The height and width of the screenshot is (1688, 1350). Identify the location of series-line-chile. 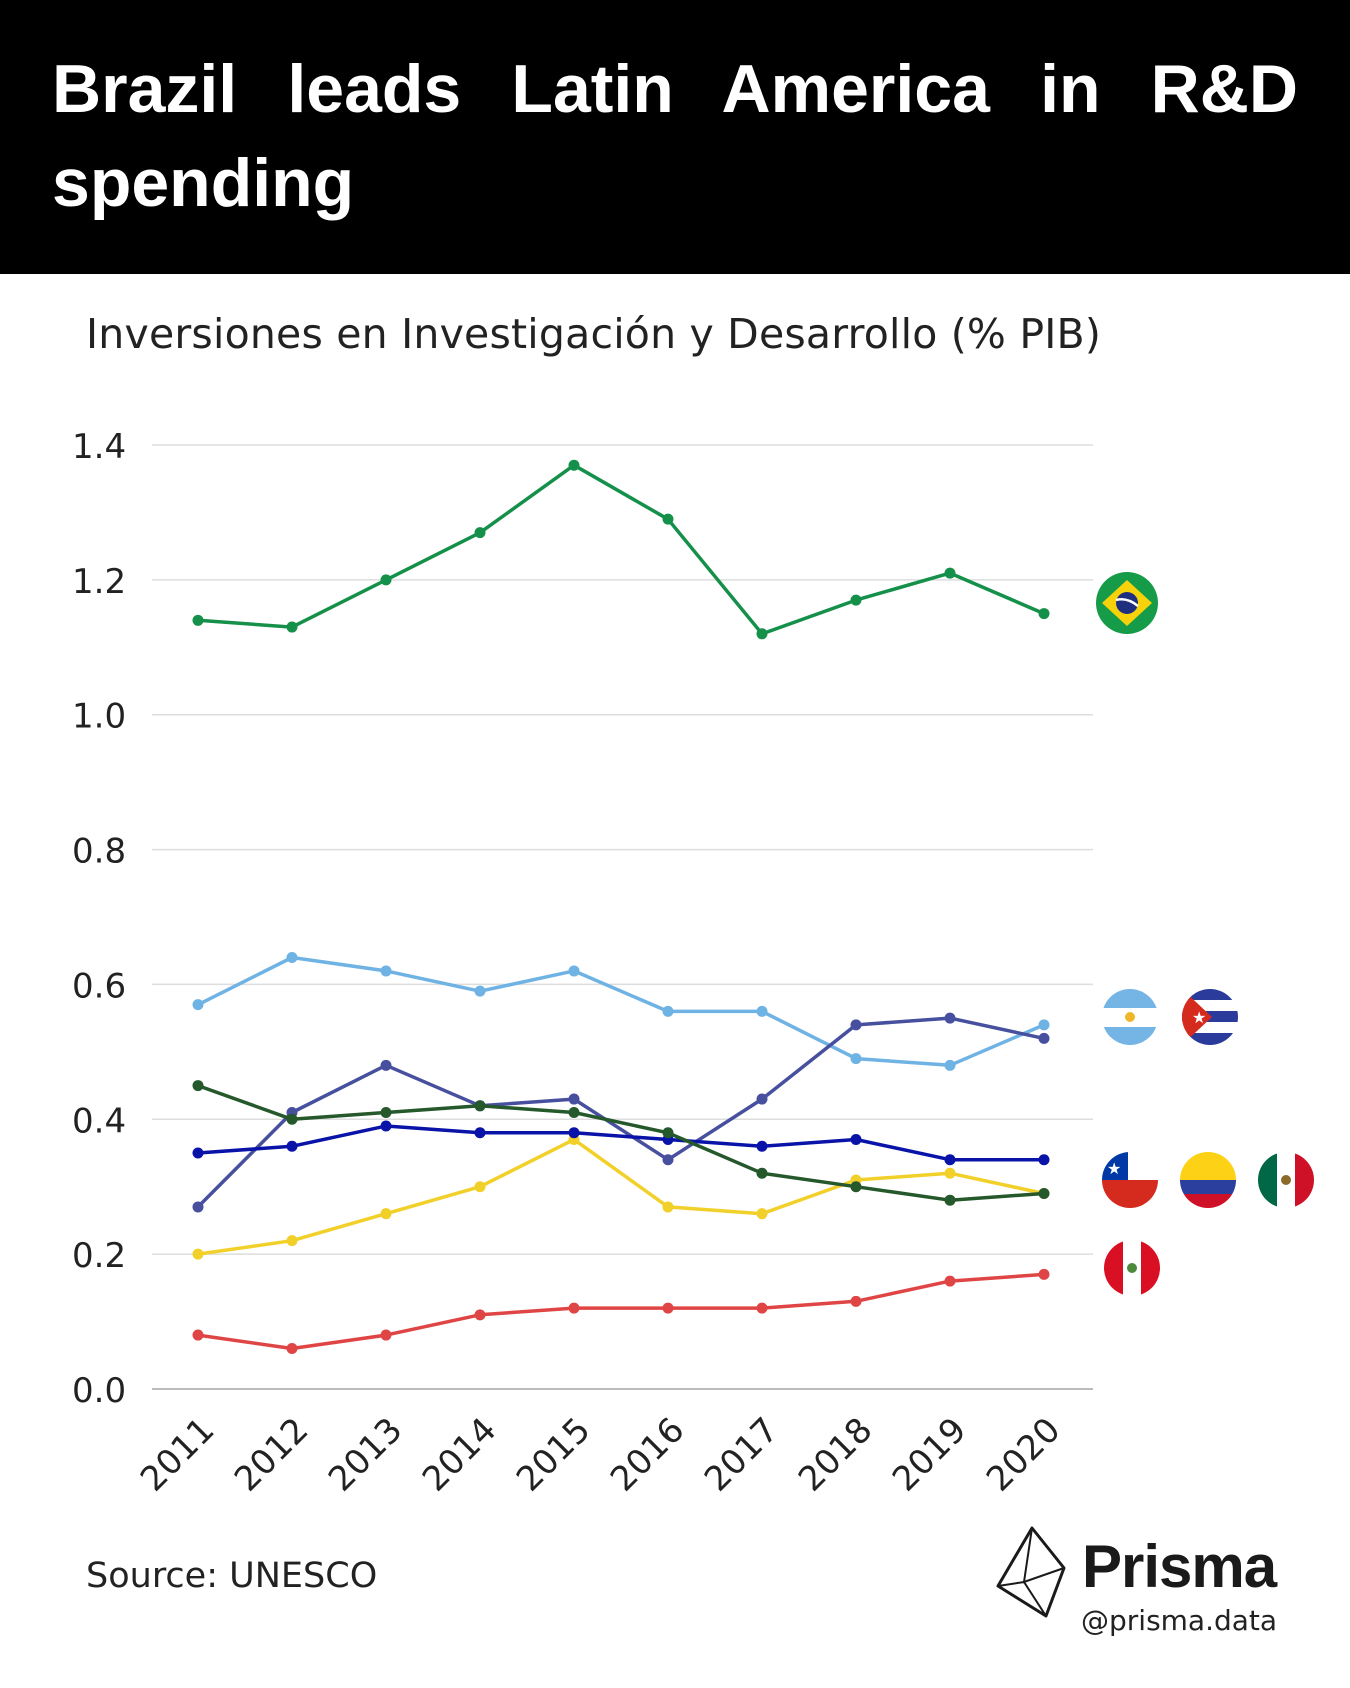
(621, 1143).